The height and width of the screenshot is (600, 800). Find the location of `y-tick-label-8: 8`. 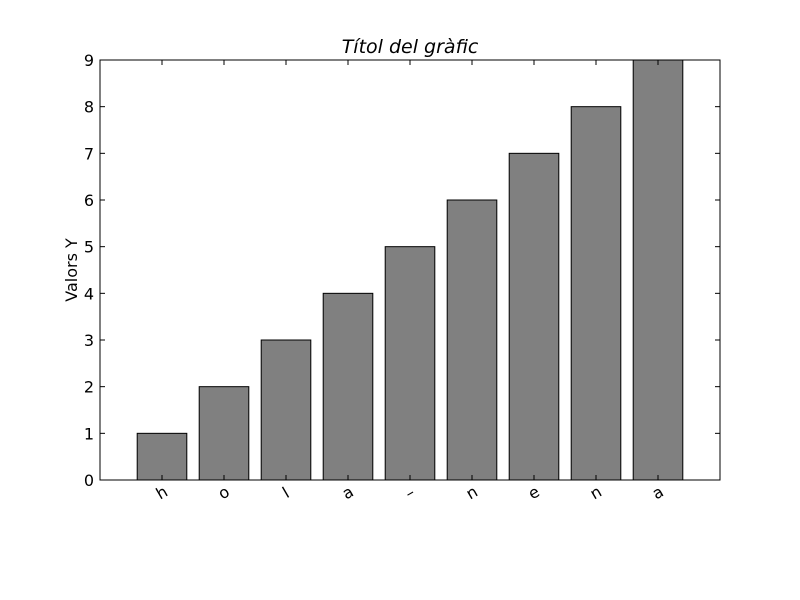

y-tick-label-8: 8 is located at coordinates (89, 107).